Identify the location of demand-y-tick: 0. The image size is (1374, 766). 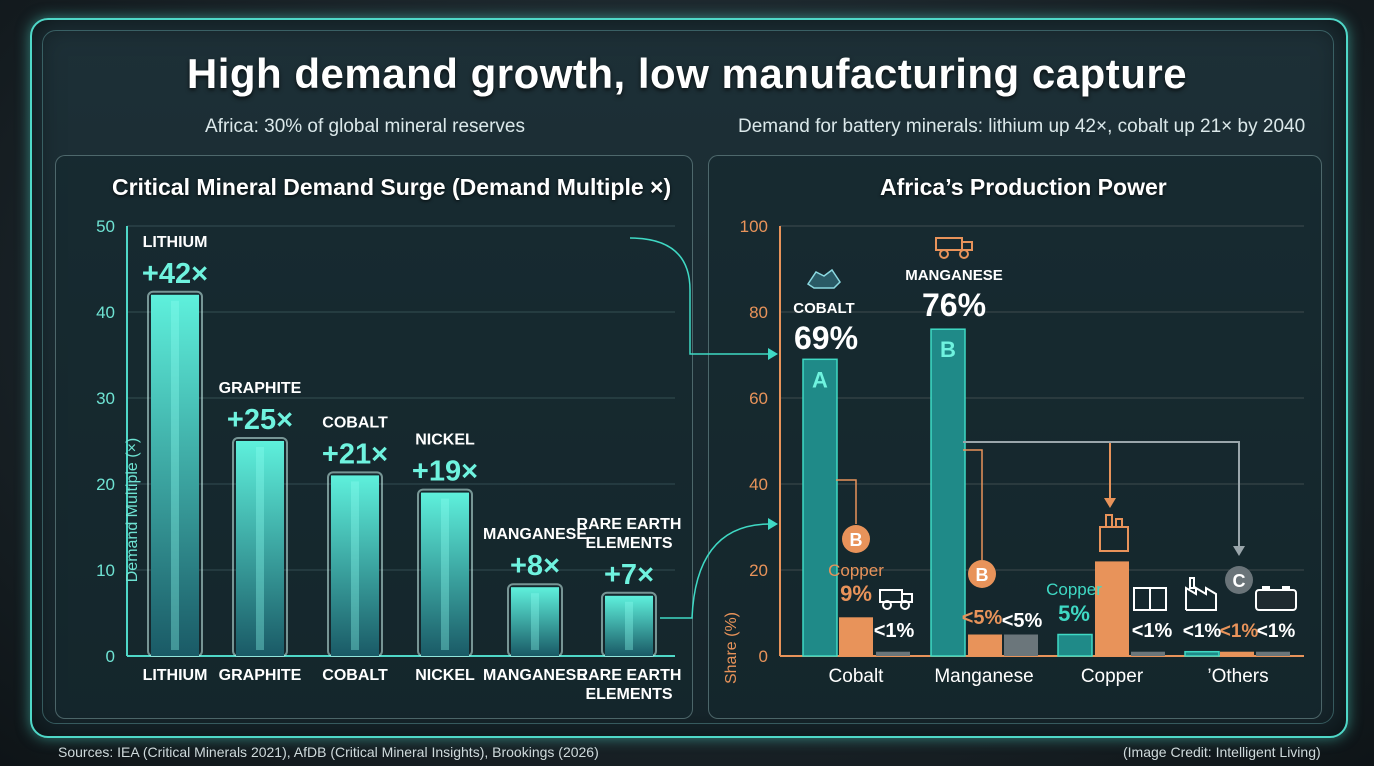
(110, 656).